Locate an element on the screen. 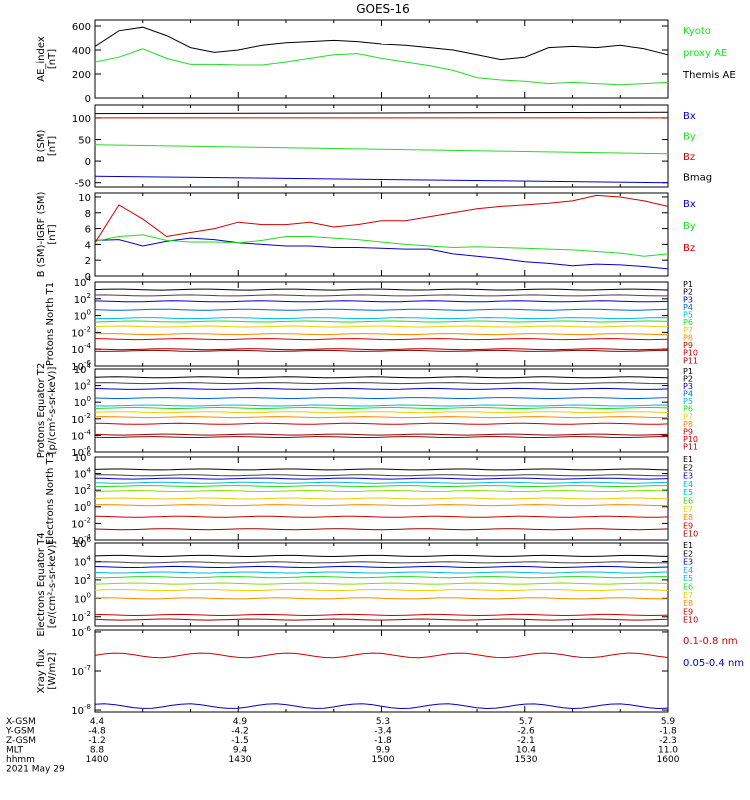 The image size is (750, 800). legend-item: P11 is located at coordinates (690, 446).